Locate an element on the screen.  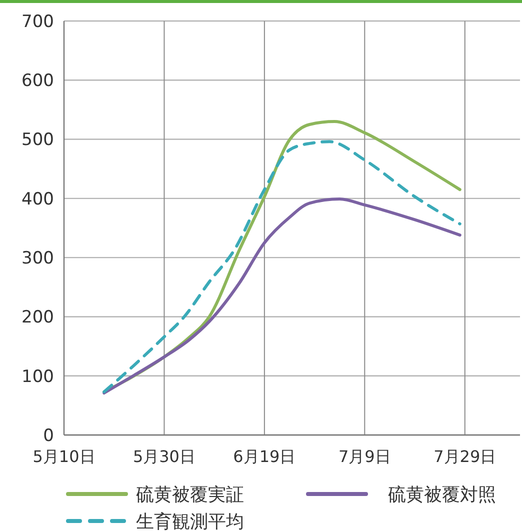
y-tick-label: 0 is located at coordinates (48, 436).